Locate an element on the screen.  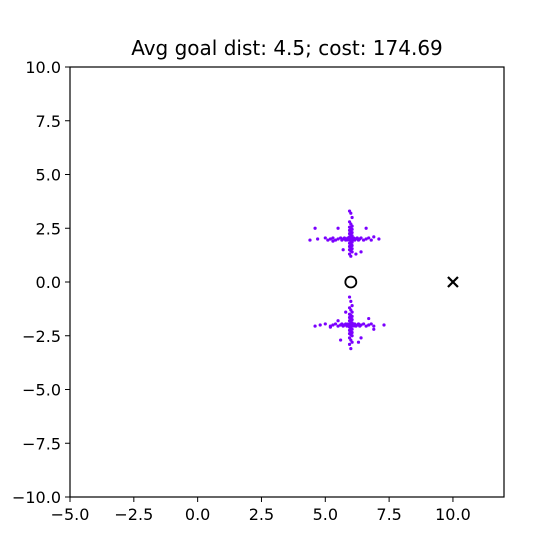
y-tick-label: 5.0 is located at coordinates (48, 175).